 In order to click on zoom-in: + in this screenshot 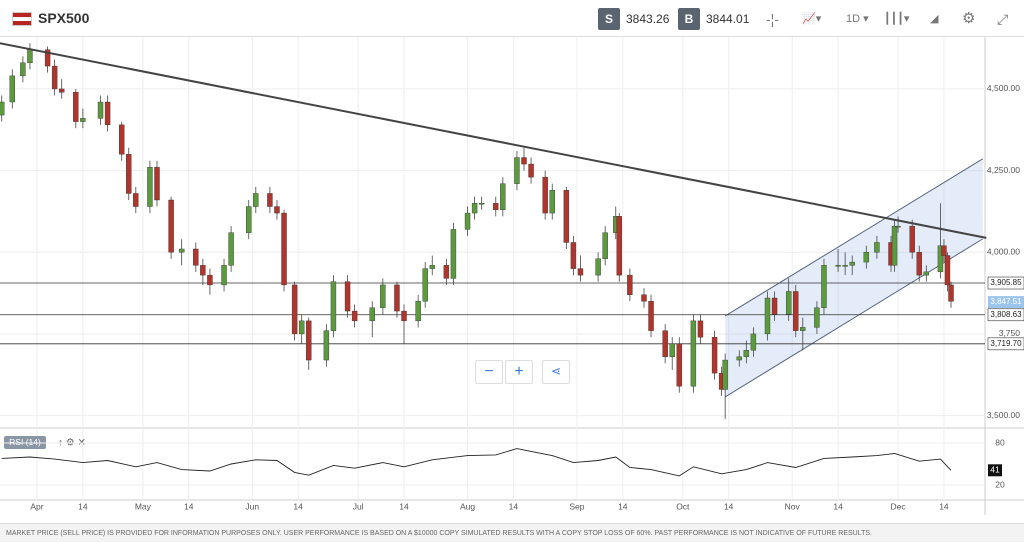, I will do `click(519, 372)`.